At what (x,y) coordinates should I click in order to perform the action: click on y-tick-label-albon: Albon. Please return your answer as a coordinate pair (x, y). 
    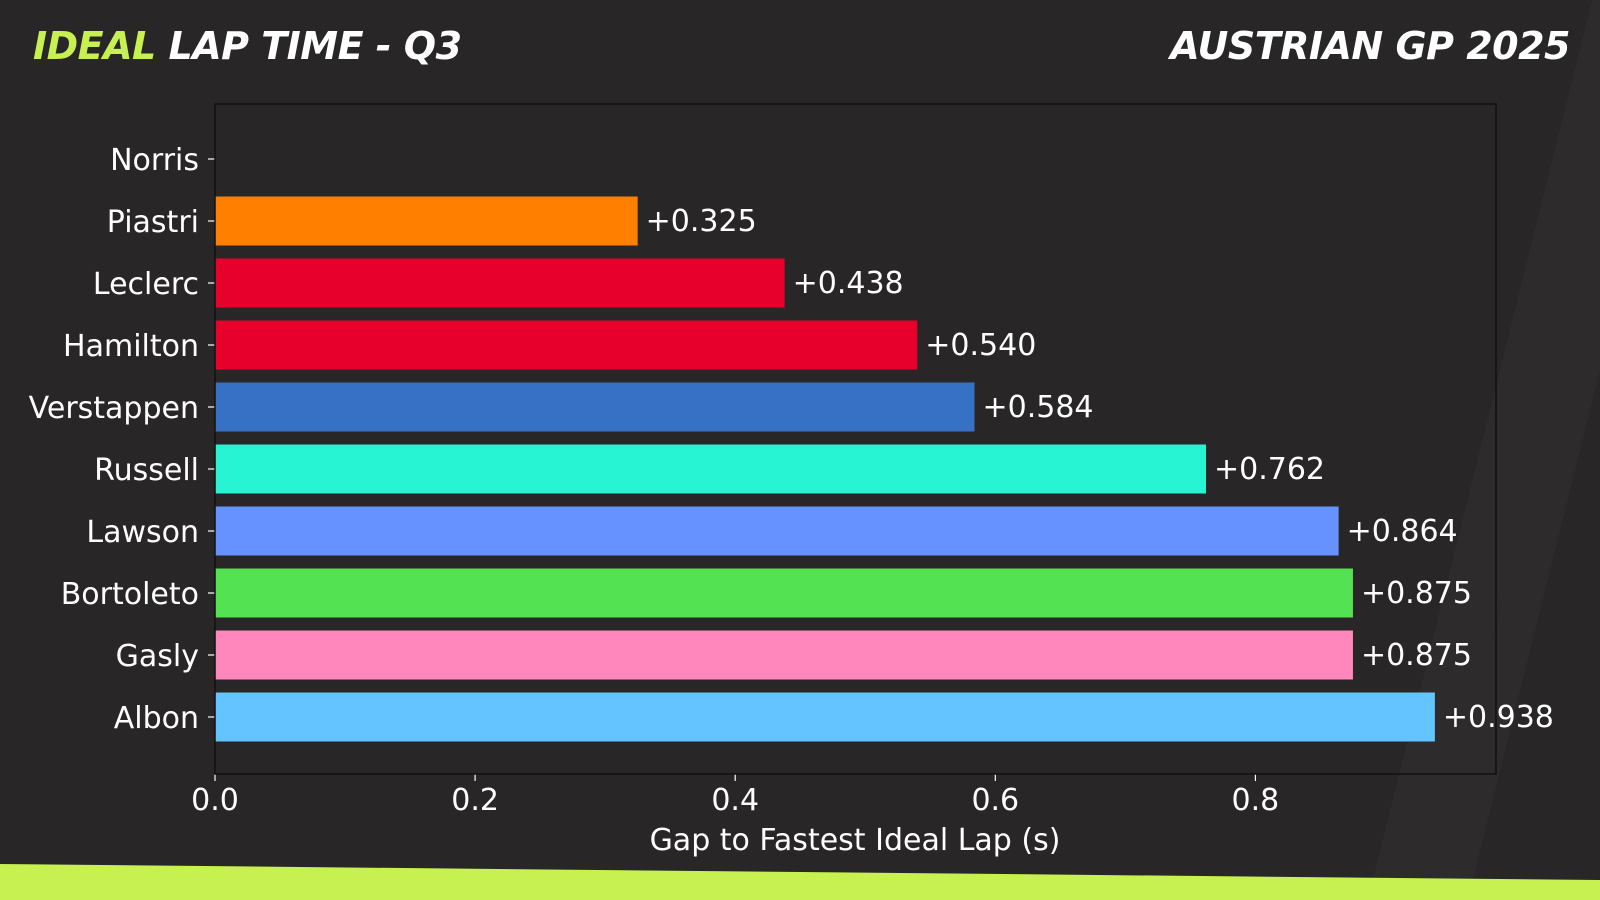
    Looking at the image, I should click on (156, 718).